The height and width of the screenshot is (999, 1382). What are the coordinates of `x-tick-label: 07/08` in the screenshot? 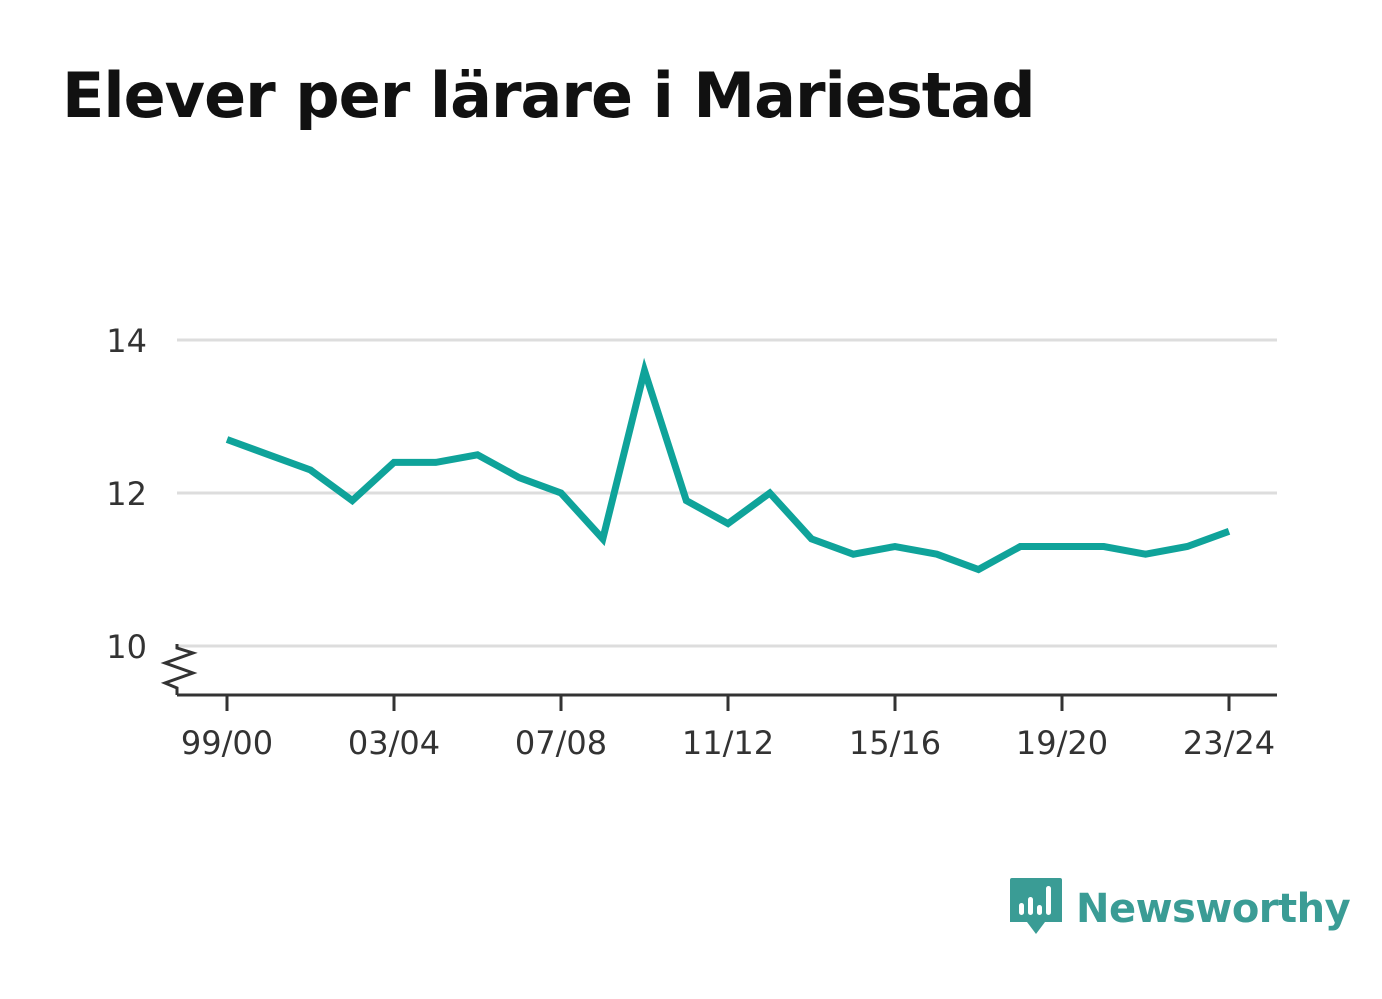 It's located at (561, 743).